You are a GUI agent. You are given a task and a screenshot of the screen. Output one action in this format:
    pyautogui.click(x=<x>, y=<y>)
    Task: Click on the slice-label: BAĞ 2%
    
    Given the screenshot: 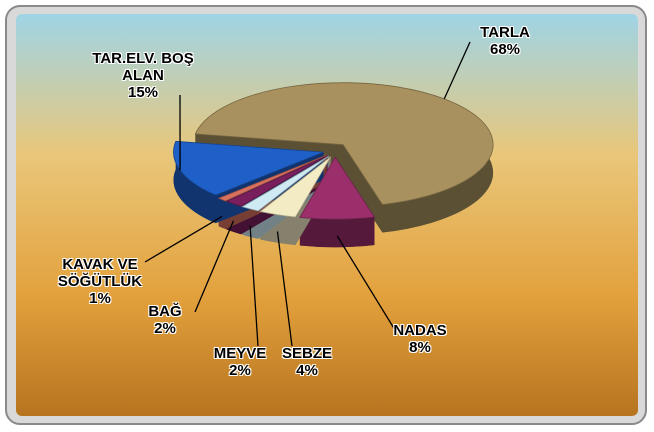 What is the action you would take?
    pyautogui.click(x=165, y=320)
    